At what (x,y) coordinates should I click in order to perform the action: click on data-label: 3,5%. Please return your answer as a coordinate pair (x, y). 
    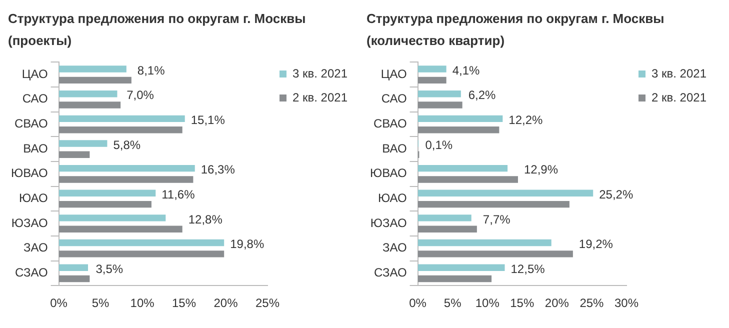
    Looking at the image, I should click on (110, 269).